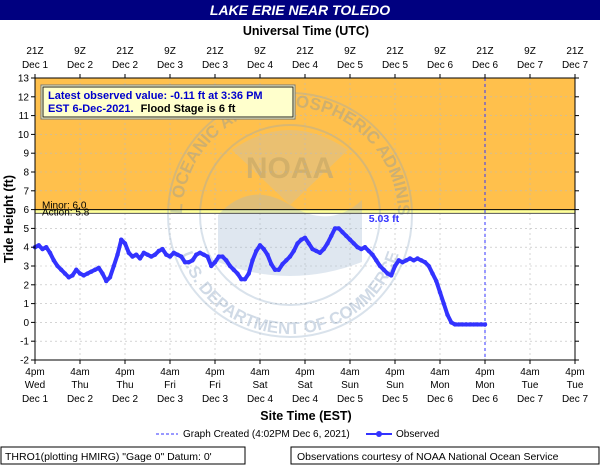 The width and height of the screenshot is (600, 465). Describe the element at coordinates (440, 399) in the screenshot. I see `bottom-tick-date: Dec 6` at that location.